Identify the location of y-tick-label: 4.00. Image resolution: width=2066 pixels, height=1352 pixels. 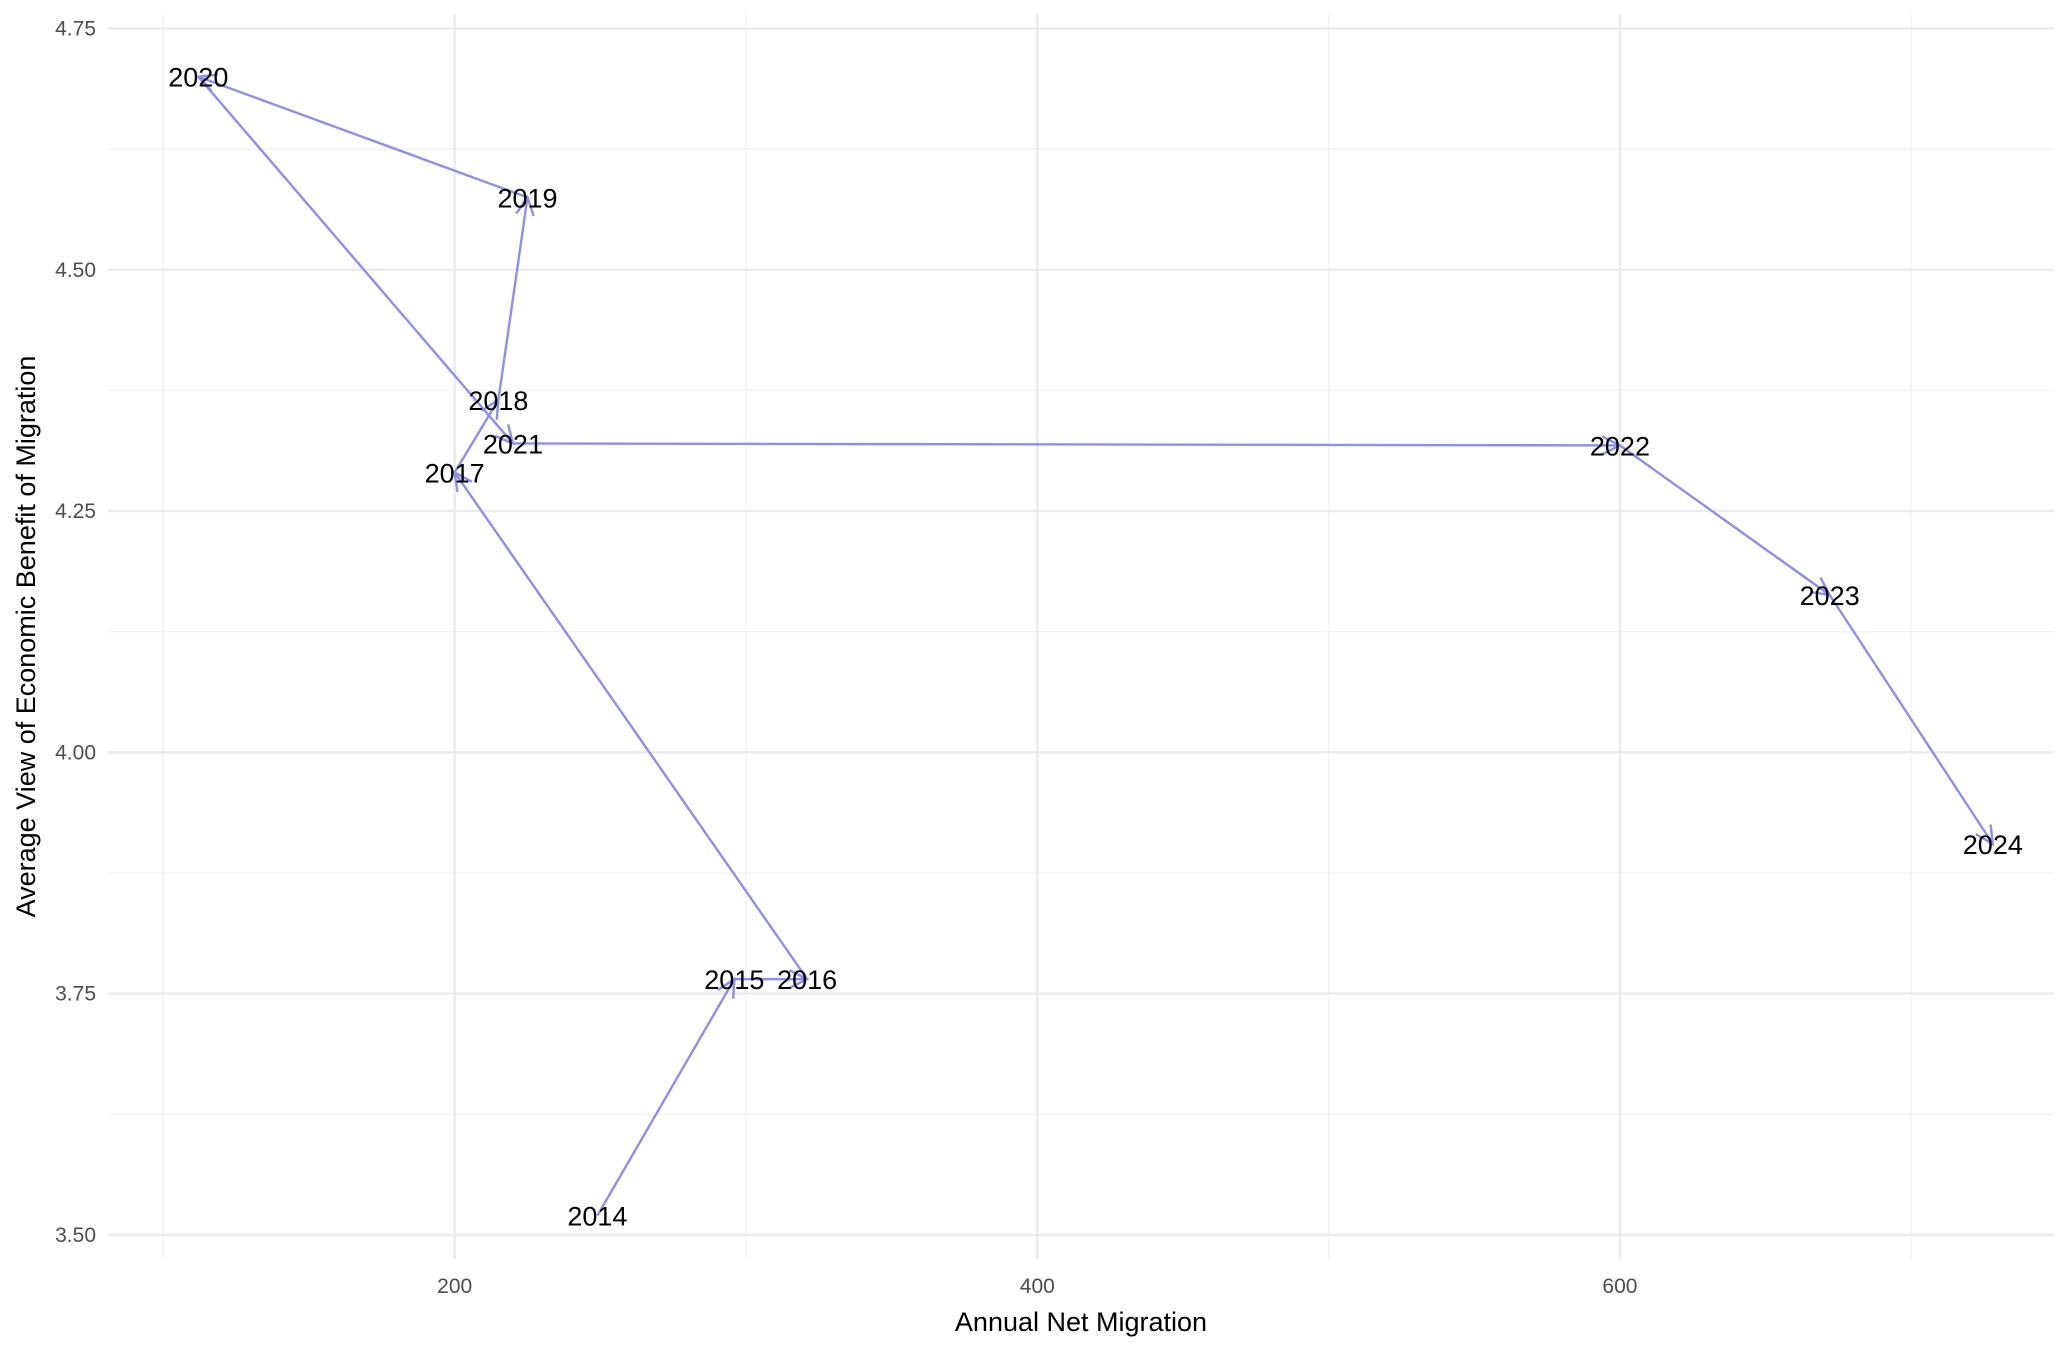
(75, 752).